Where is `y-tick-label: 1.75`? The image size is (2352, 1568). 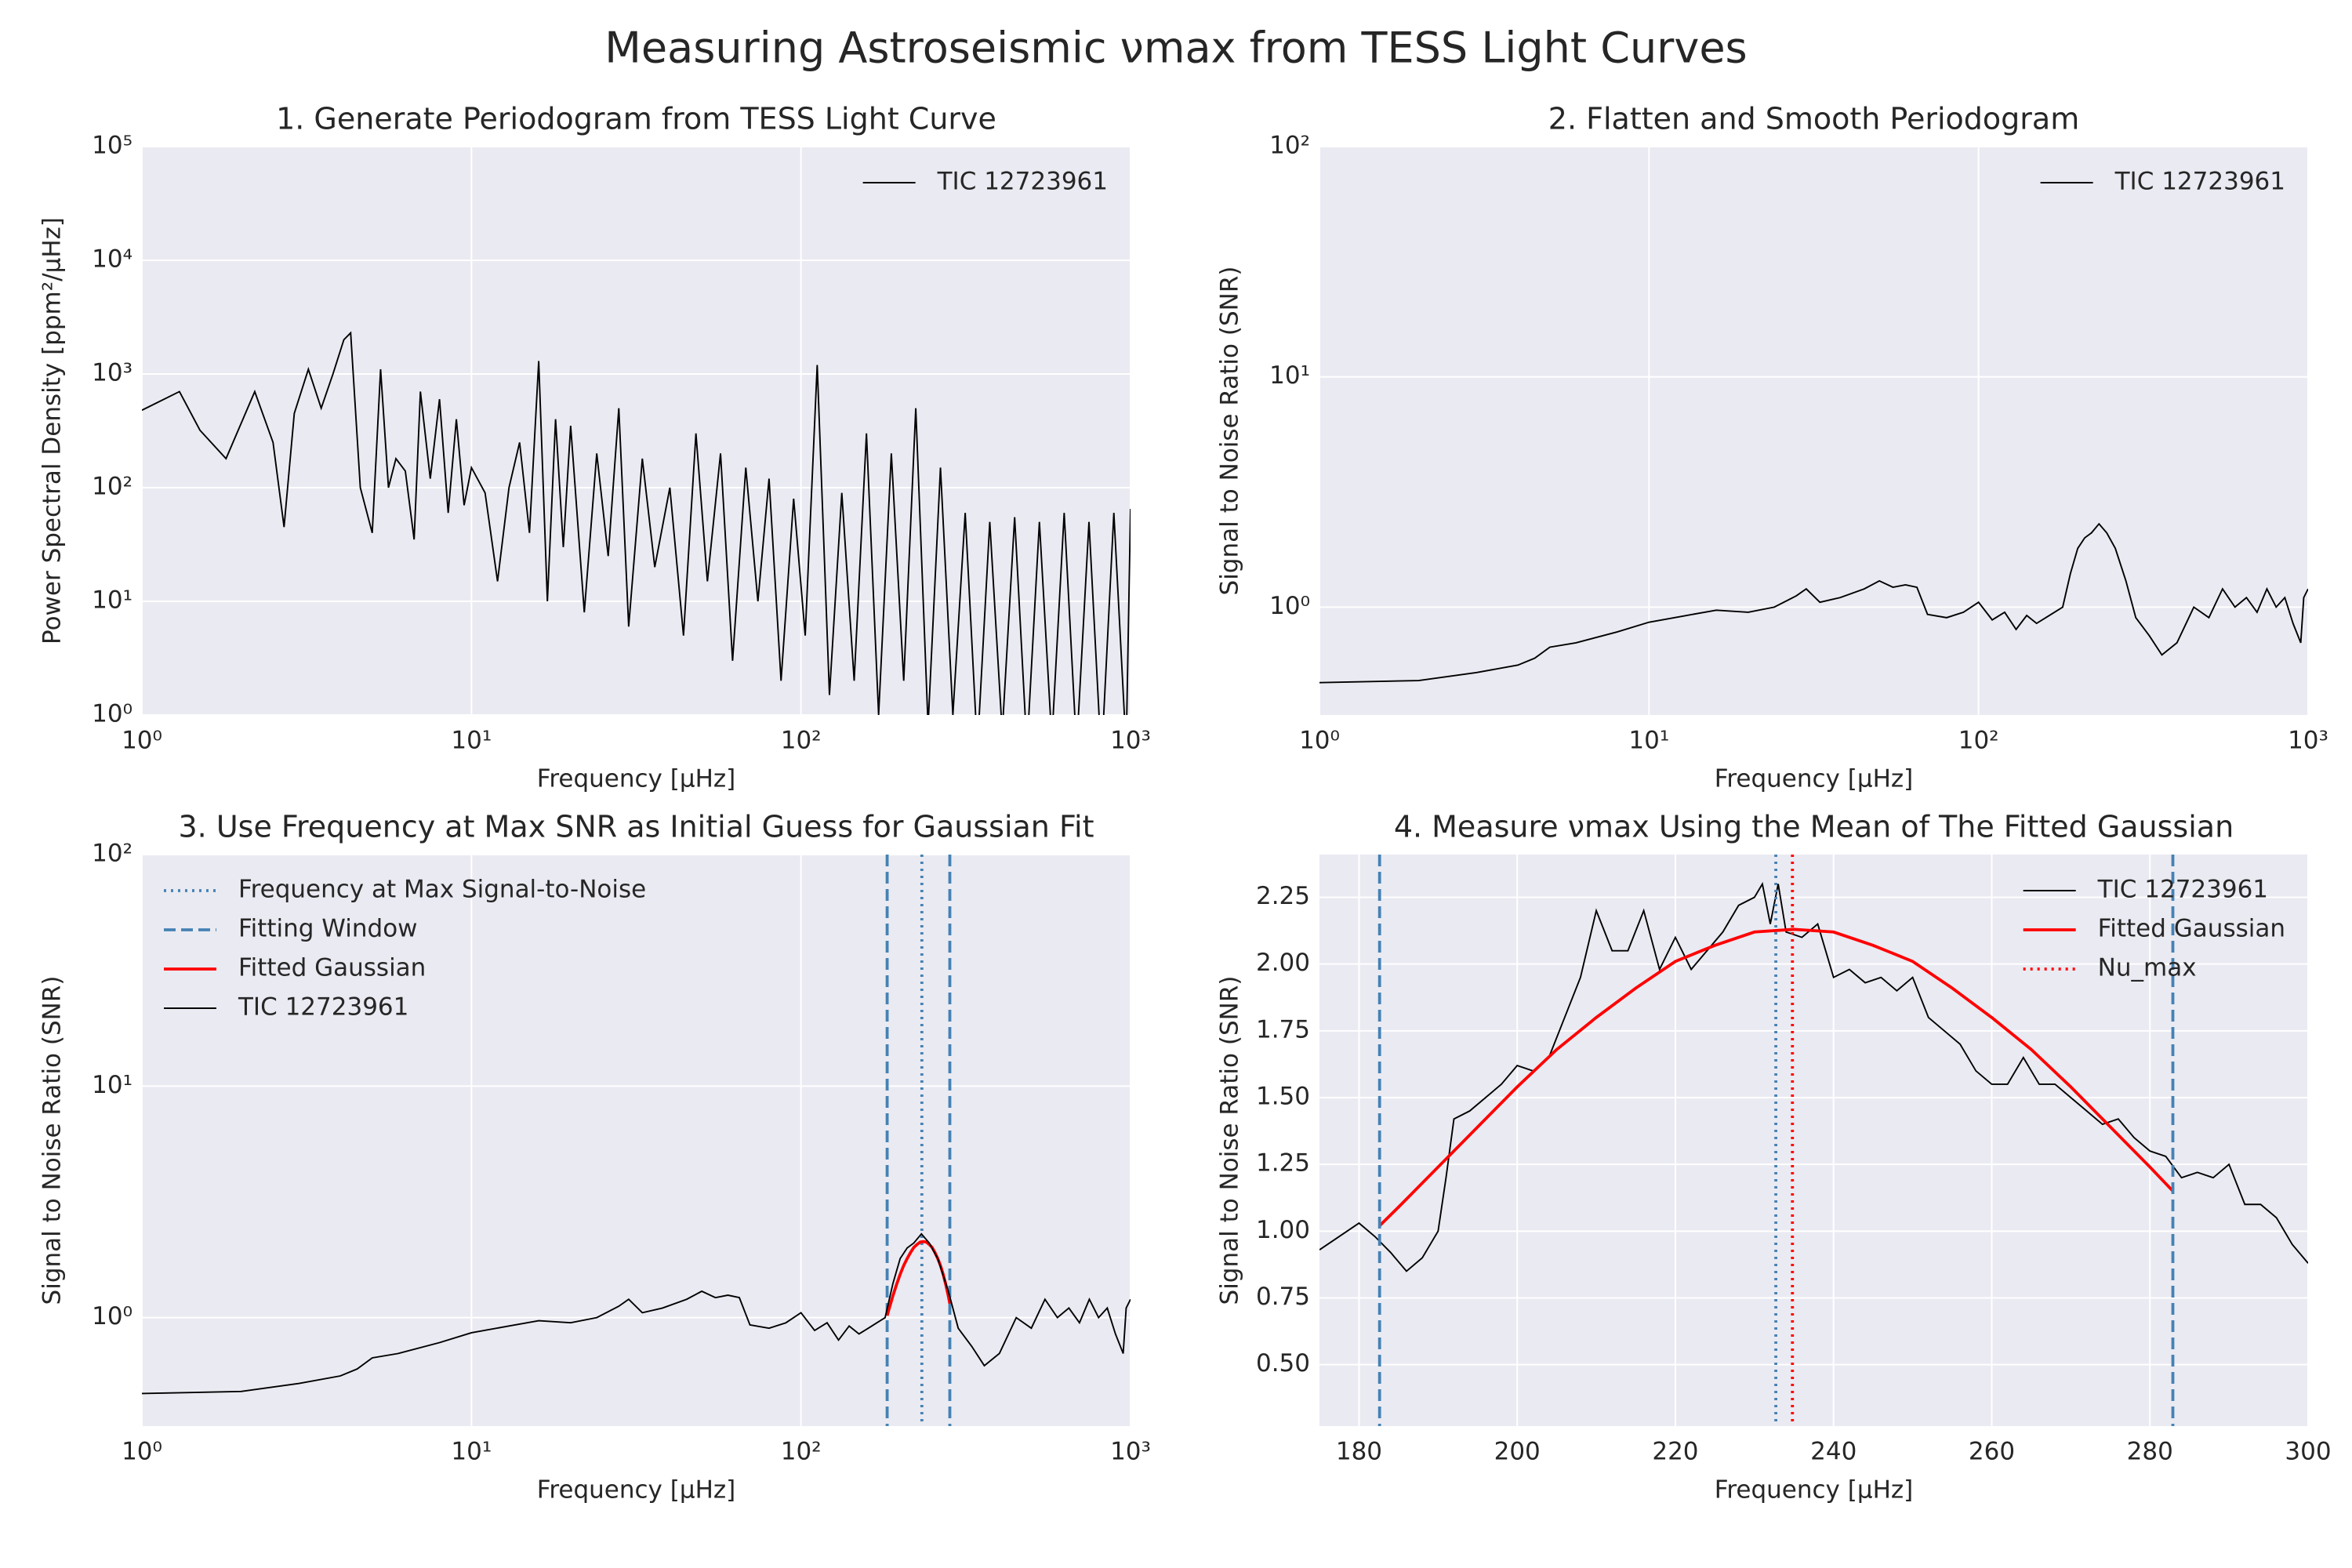
y-tick-label: 1.75 is located at coordinates (1283, 1029).